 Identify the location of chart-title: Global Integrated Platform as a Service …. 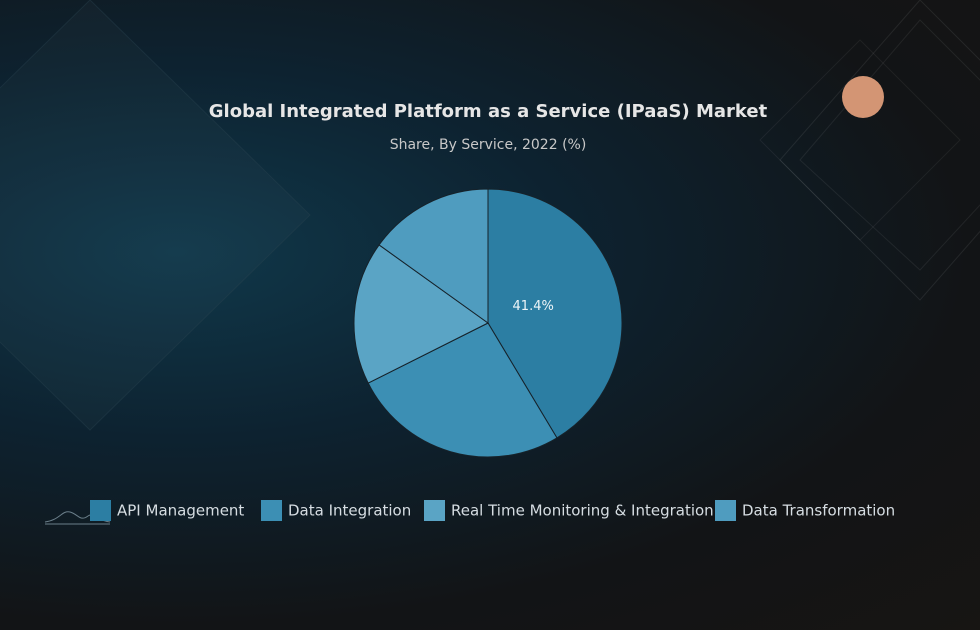
(488, 111).